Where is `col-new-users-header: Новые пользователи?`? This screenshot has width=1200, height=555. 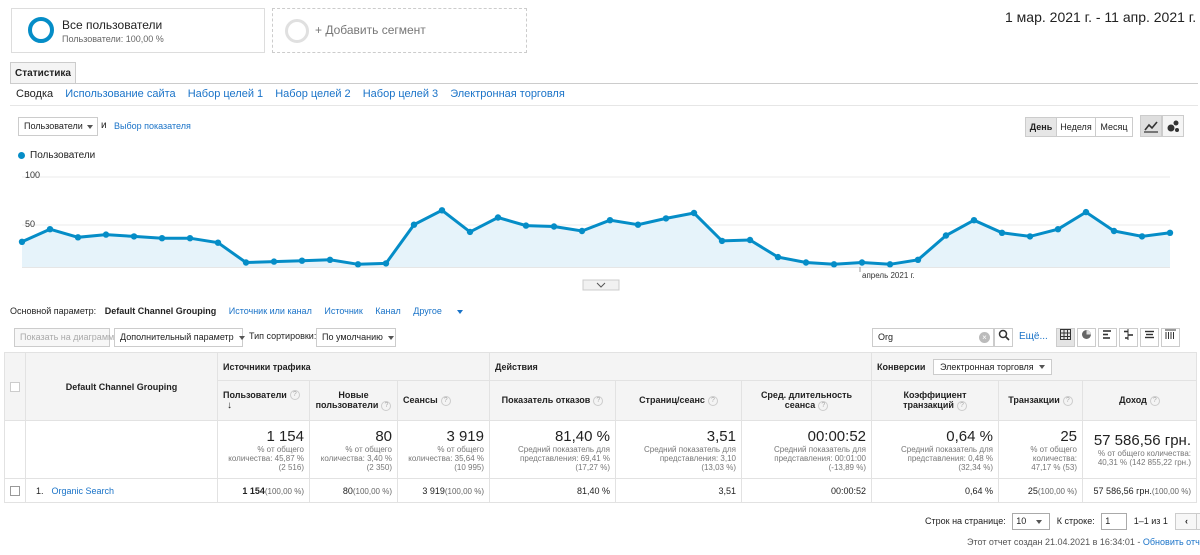
col-new-users-header: Новые пользователи? is located at coordinates (353, 400).